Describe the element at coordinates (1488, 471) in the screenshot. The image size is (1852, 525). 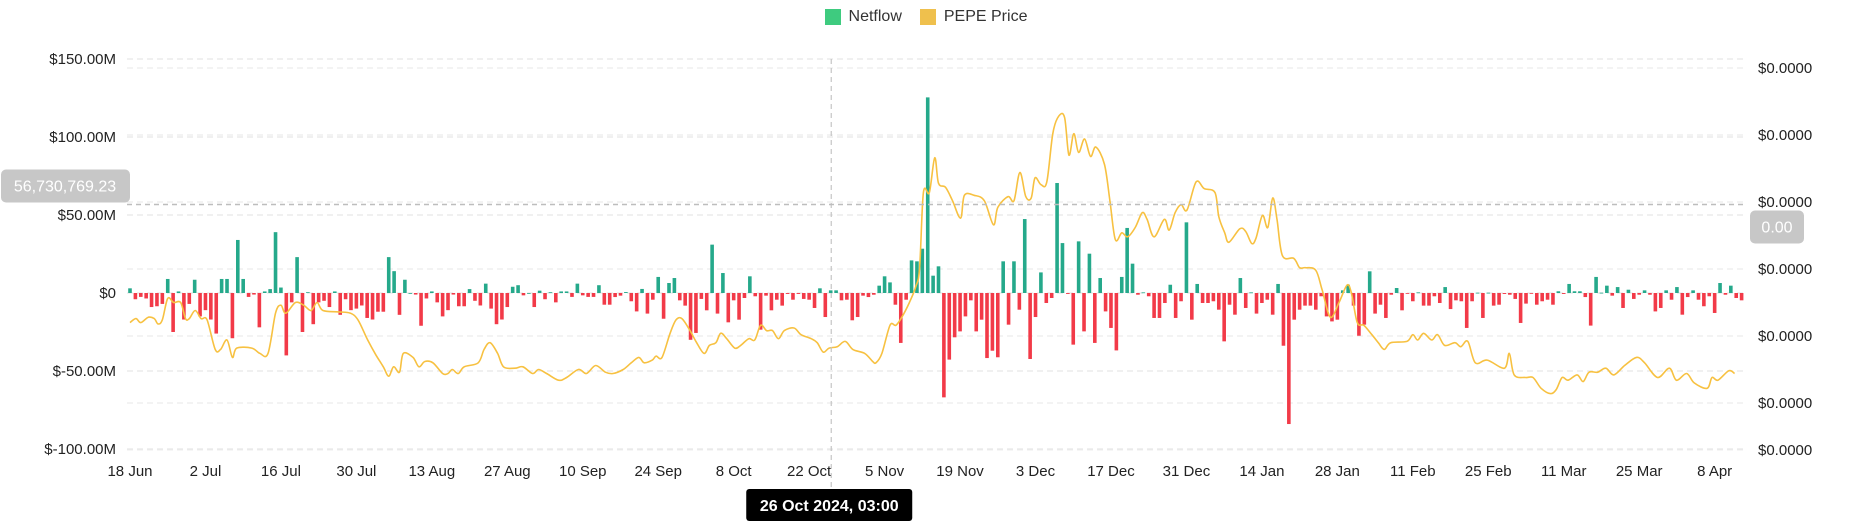
I see `x-tick-label: 25 Feb` at that location.